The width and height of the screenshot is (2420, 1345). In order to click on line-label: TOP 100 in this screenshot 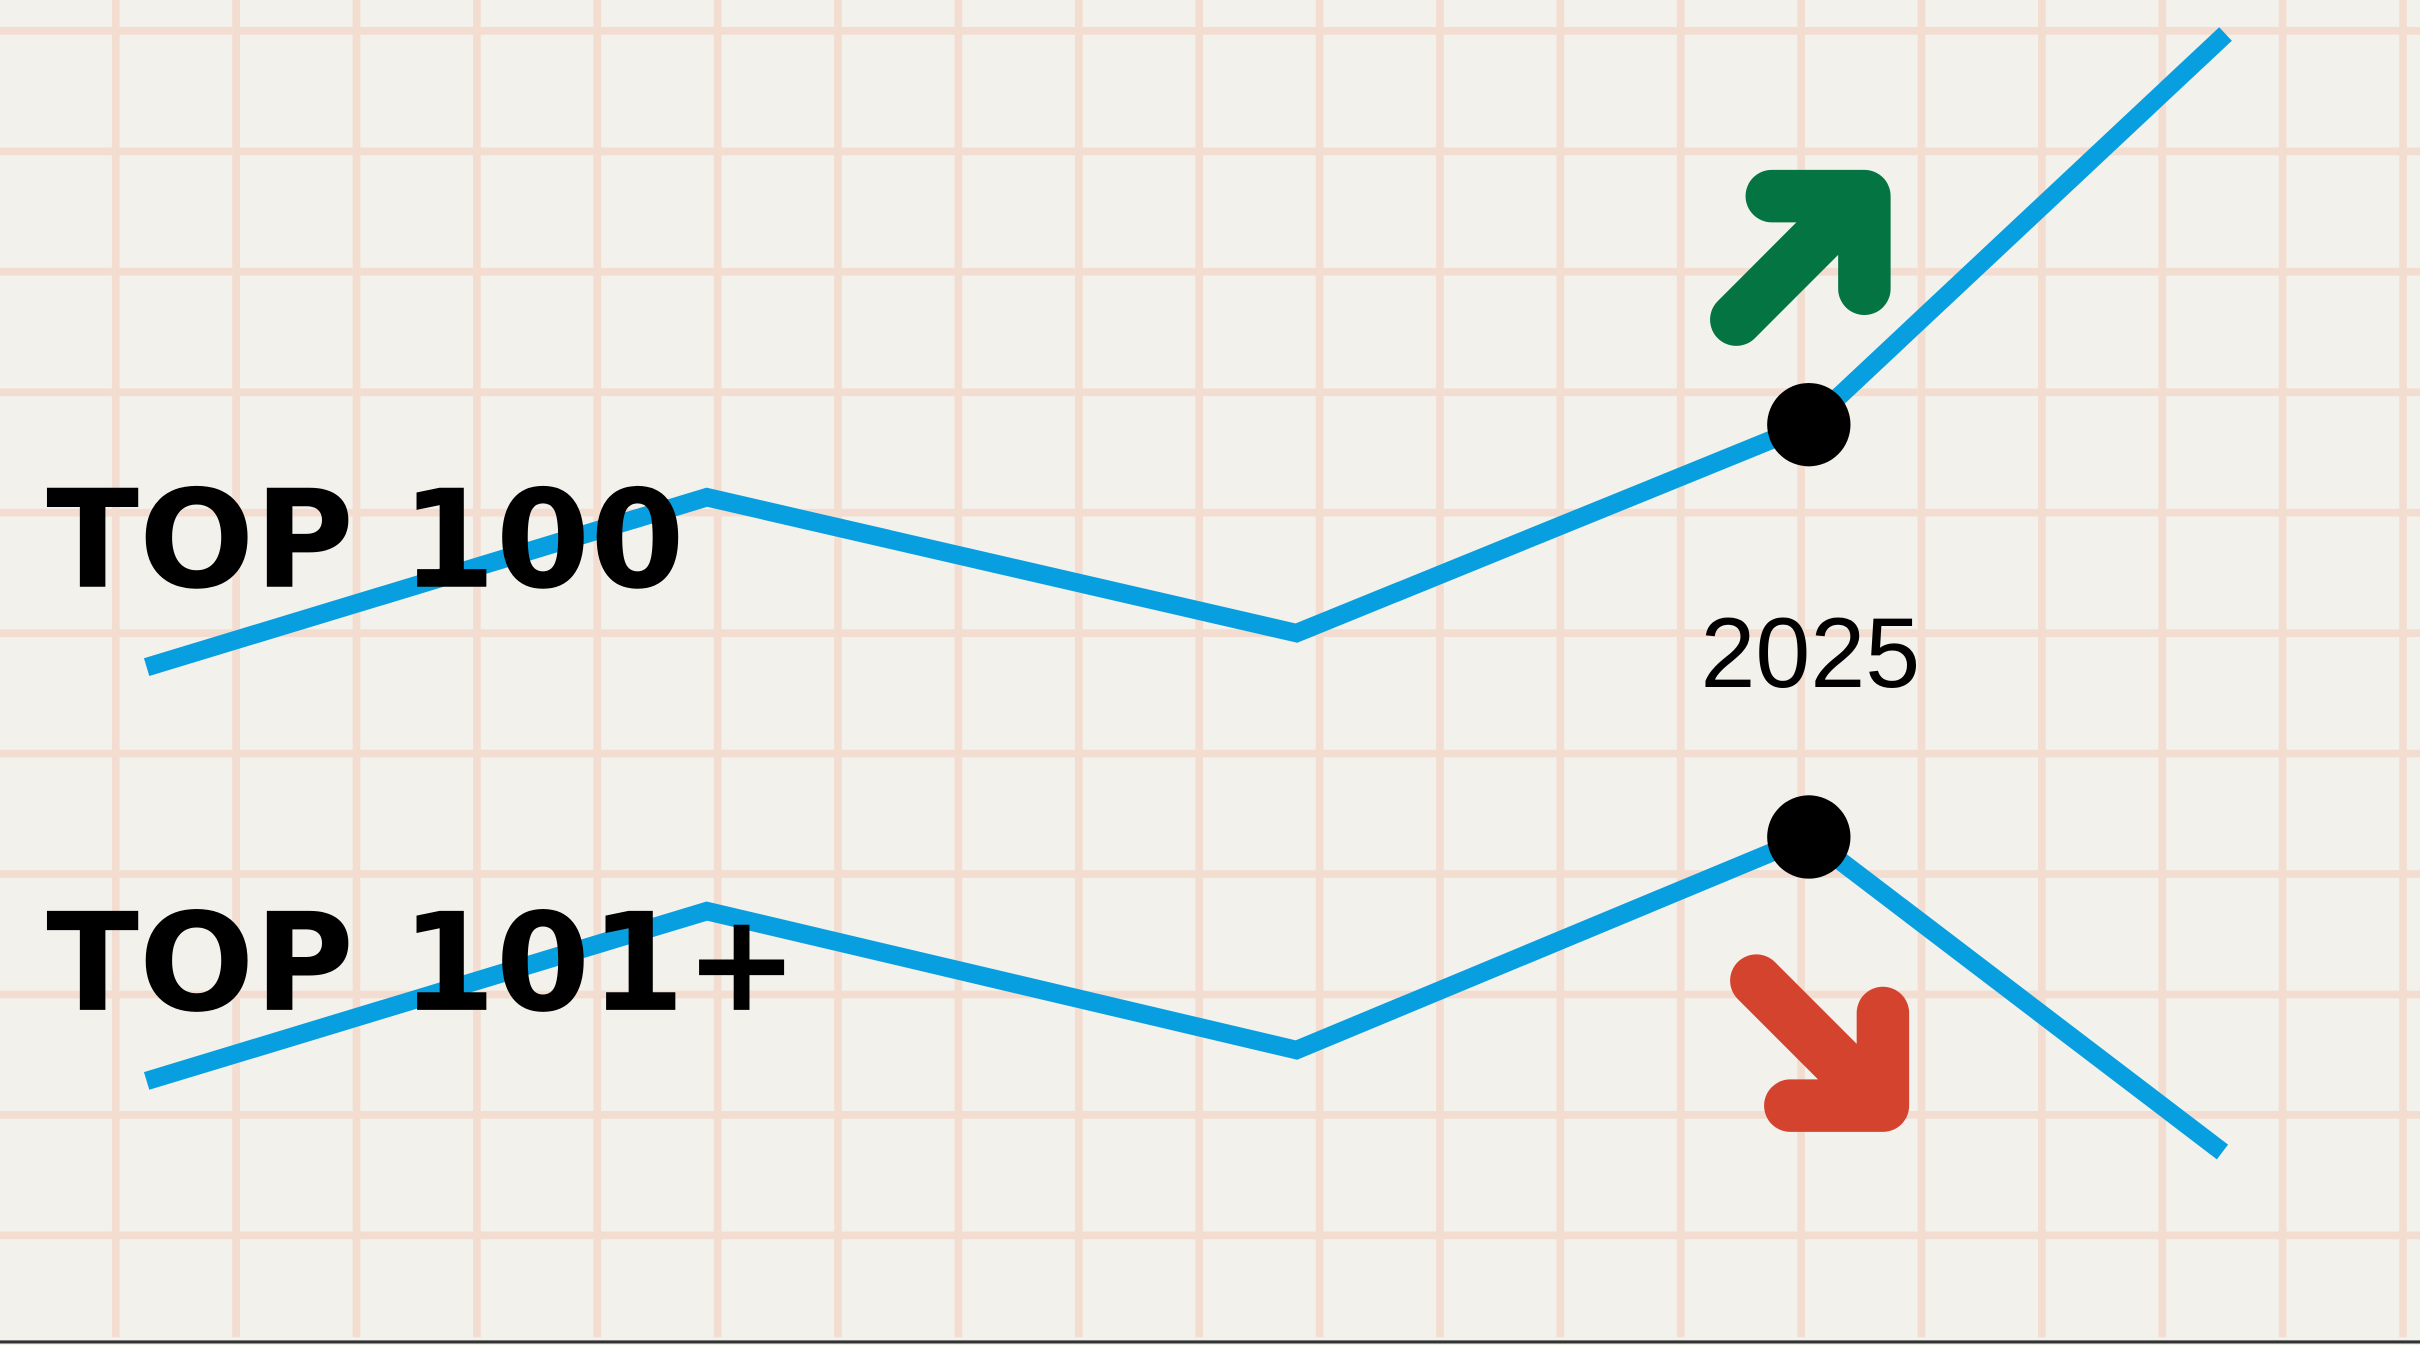, I will do `click(365, 541)`.